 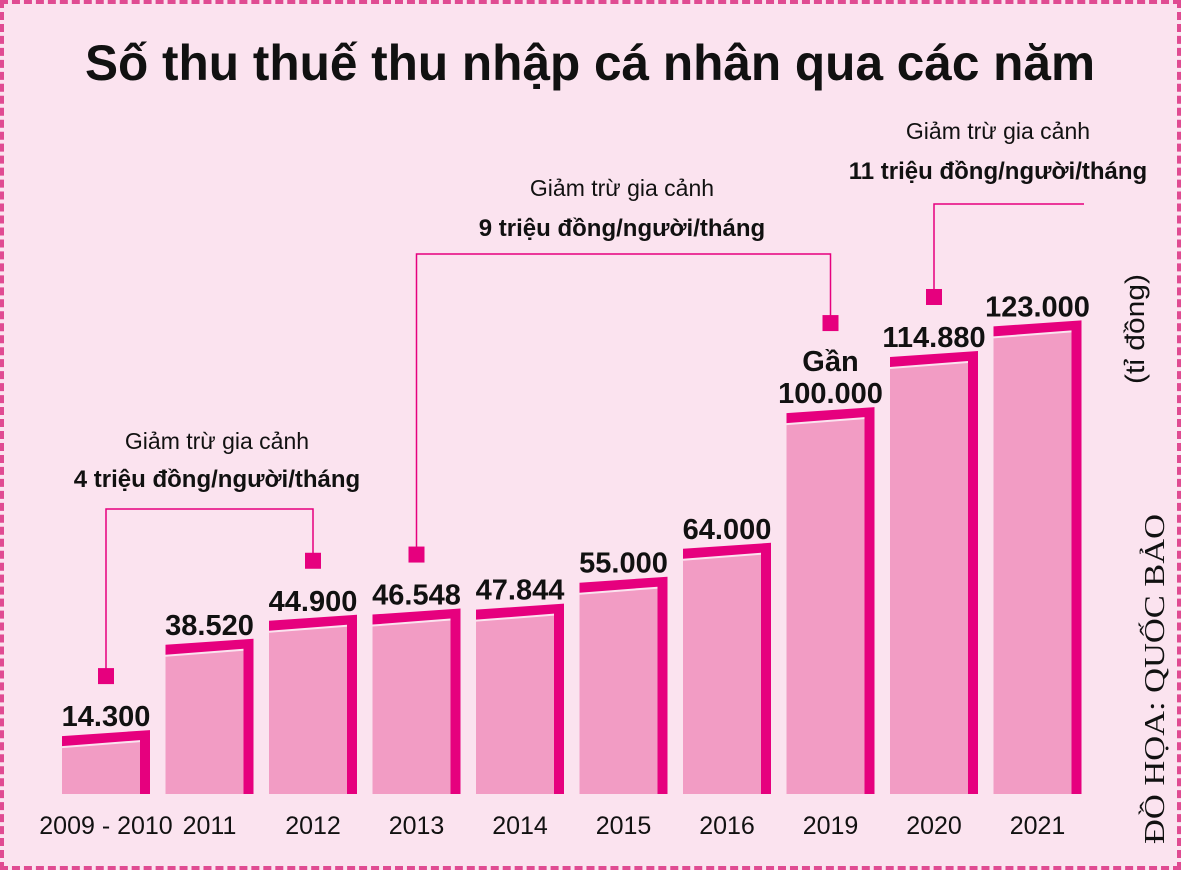 I want to click on value-label-3: 46.548, so click(x=416, y=596).